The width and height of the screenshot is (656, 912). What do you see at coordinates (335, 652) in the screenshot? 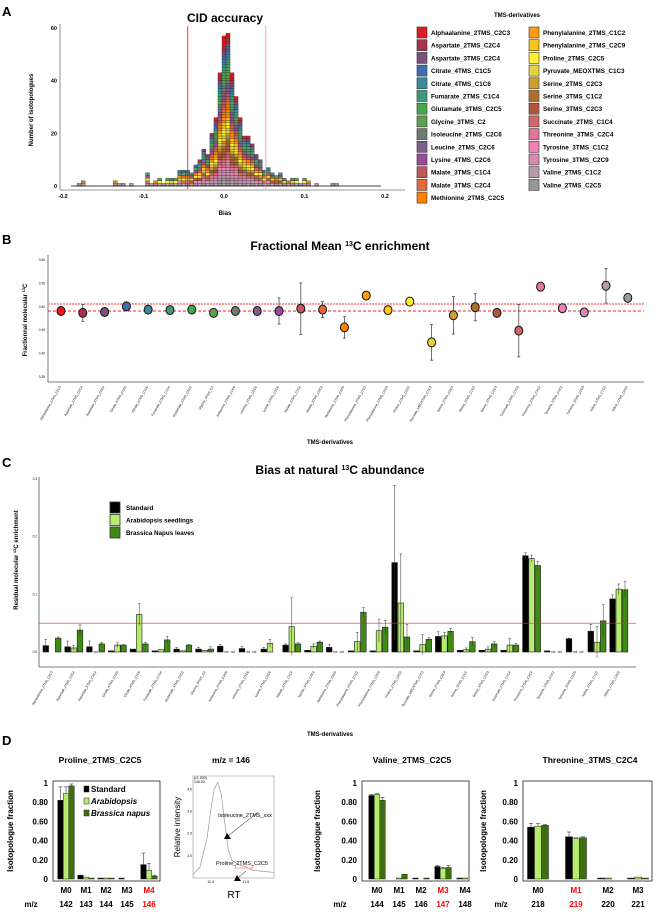
I see `not-detected-label: nd` at bounding box center [335, 652].